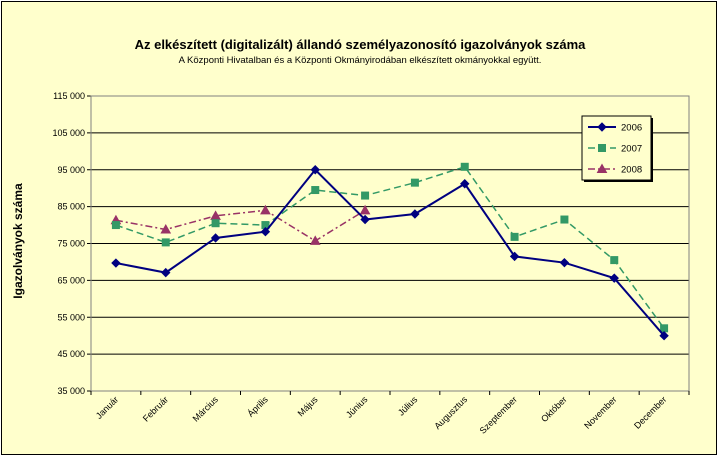 Image resolution: width=718 pixels, height=456 pixels. Describe the element at coordinates (257, 406) in the screenshot. I see `x-tick-label: Április` at that location.